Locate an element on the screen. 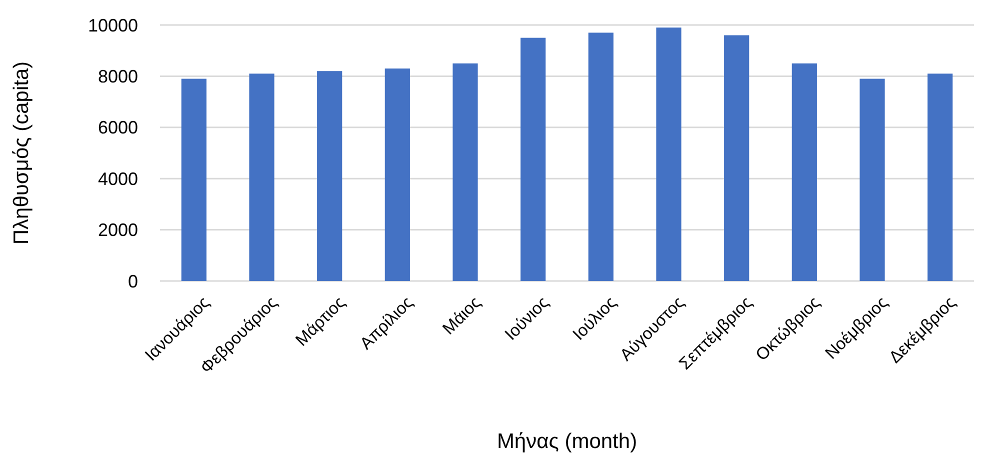 This screenshot has width=982, height=456. y-tick-label: 6000 is located at coordinates (118, 128).